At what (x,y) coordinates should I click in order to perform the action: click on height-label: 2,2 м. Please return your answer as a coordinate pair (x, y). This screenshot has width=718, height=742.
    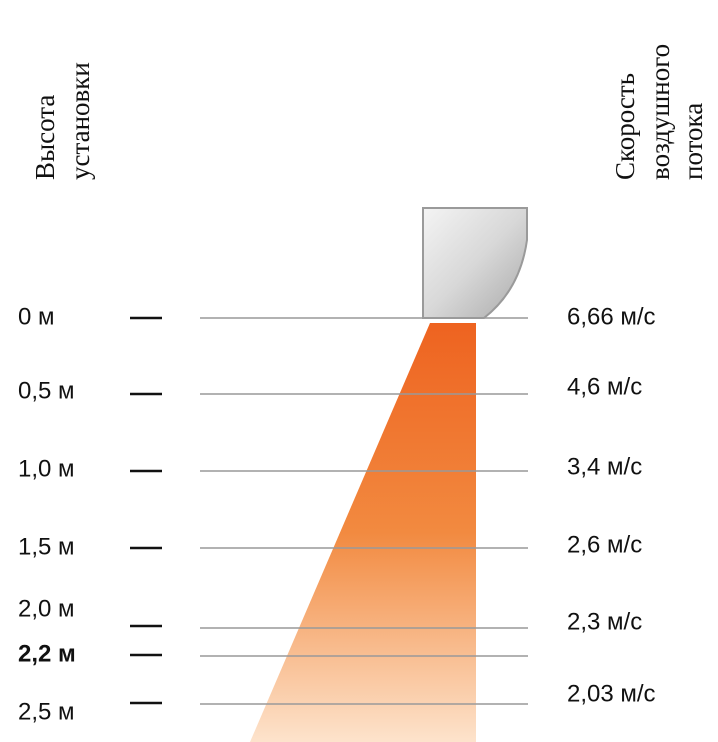
    Looking at the image, I should click on (47, 653).